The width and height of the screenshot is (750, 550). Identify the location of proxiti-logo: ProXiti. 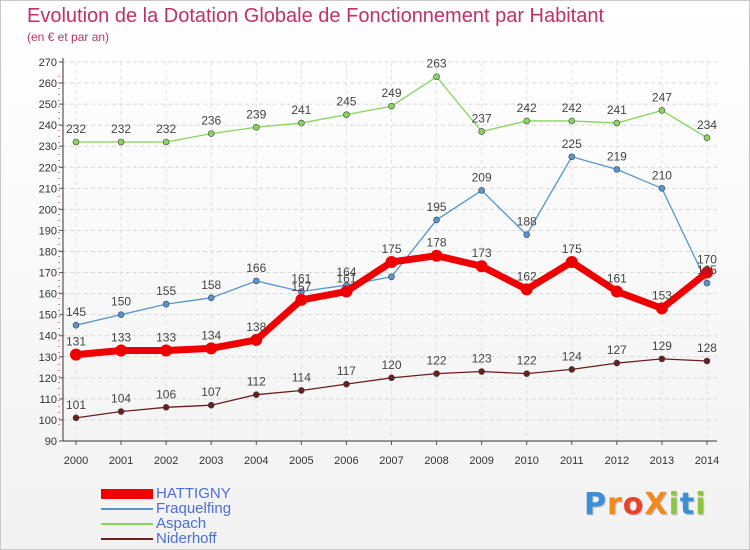
(645, 504).